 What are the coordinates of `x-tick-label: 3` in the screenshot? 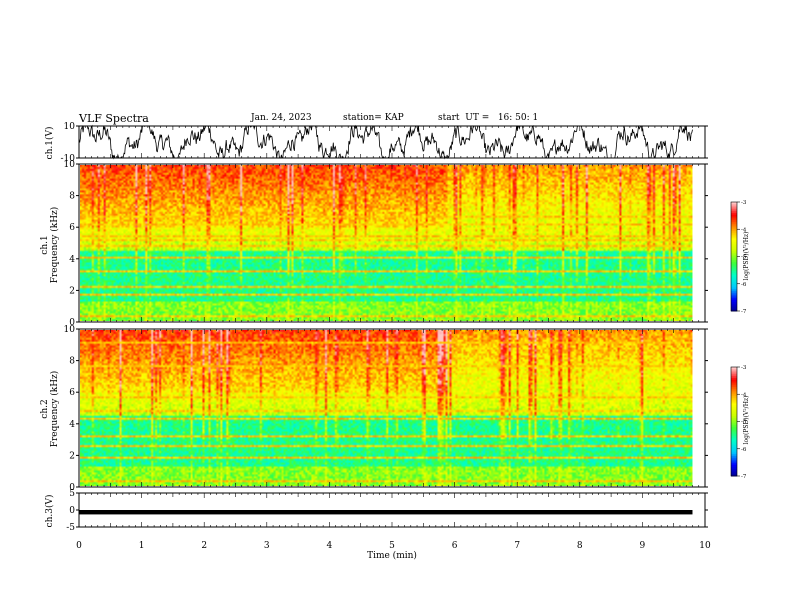 It's located at (267, 546).